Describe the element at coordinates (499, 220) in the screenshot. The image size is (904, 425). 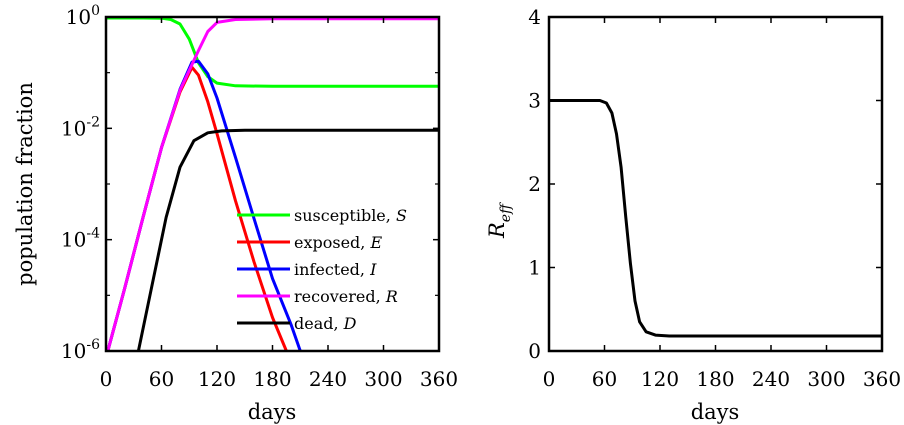
I see `right-y-axis-label: Reff` at that location.